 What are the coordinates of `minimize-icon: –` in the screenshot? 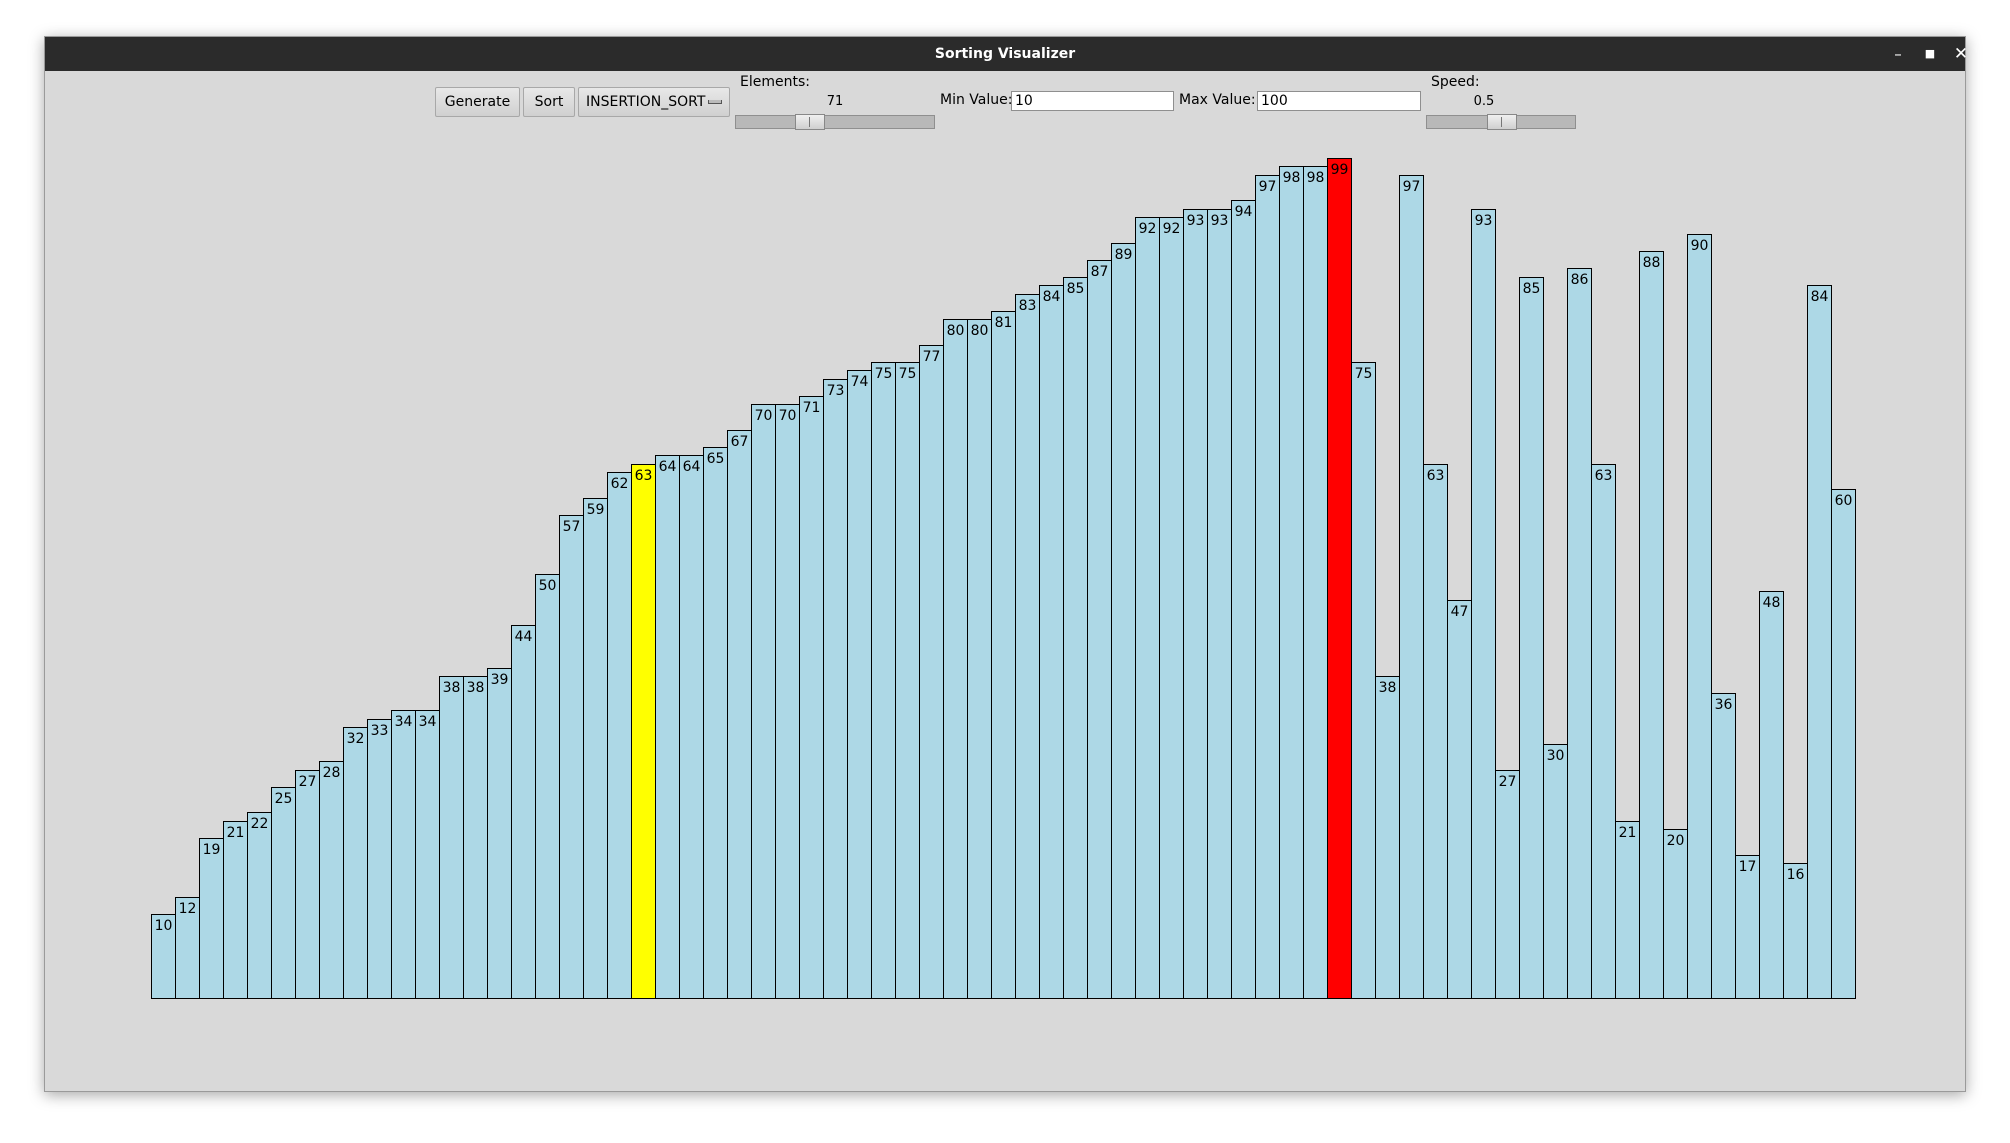 It's located at (1898, 54).